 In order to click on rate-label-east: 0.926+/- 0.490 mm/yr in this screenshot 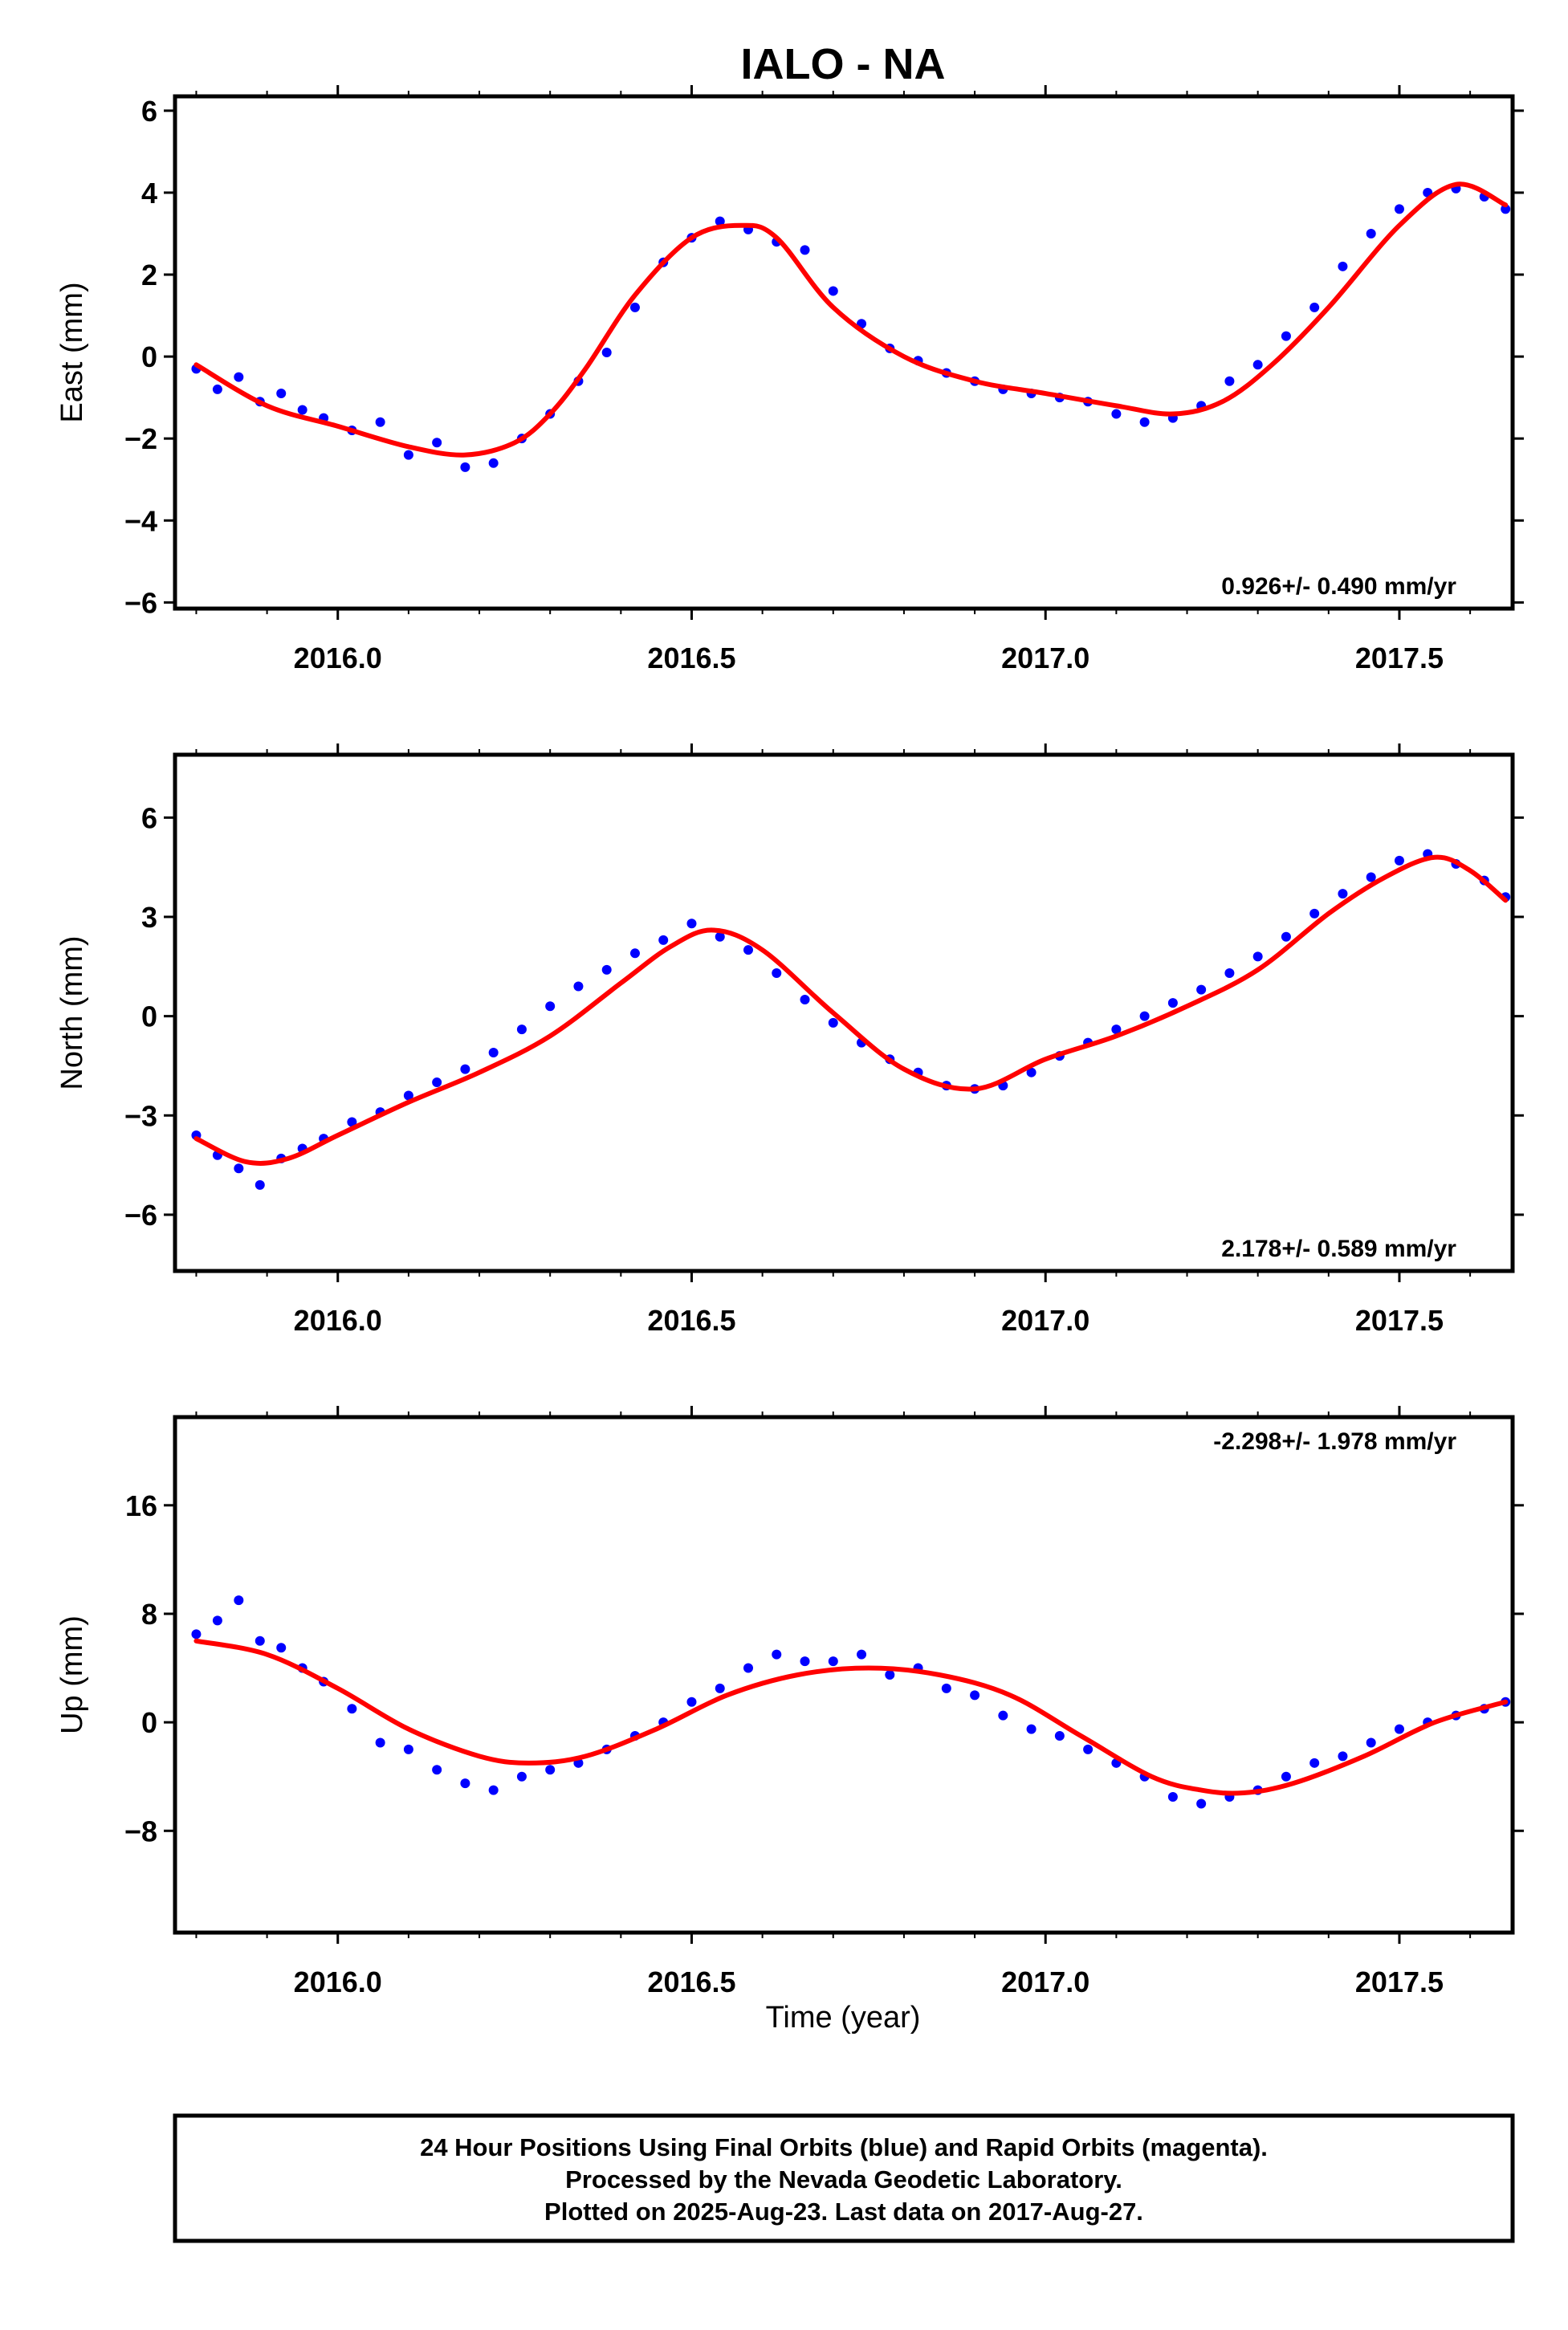, I will do `click(1338, 586)`.